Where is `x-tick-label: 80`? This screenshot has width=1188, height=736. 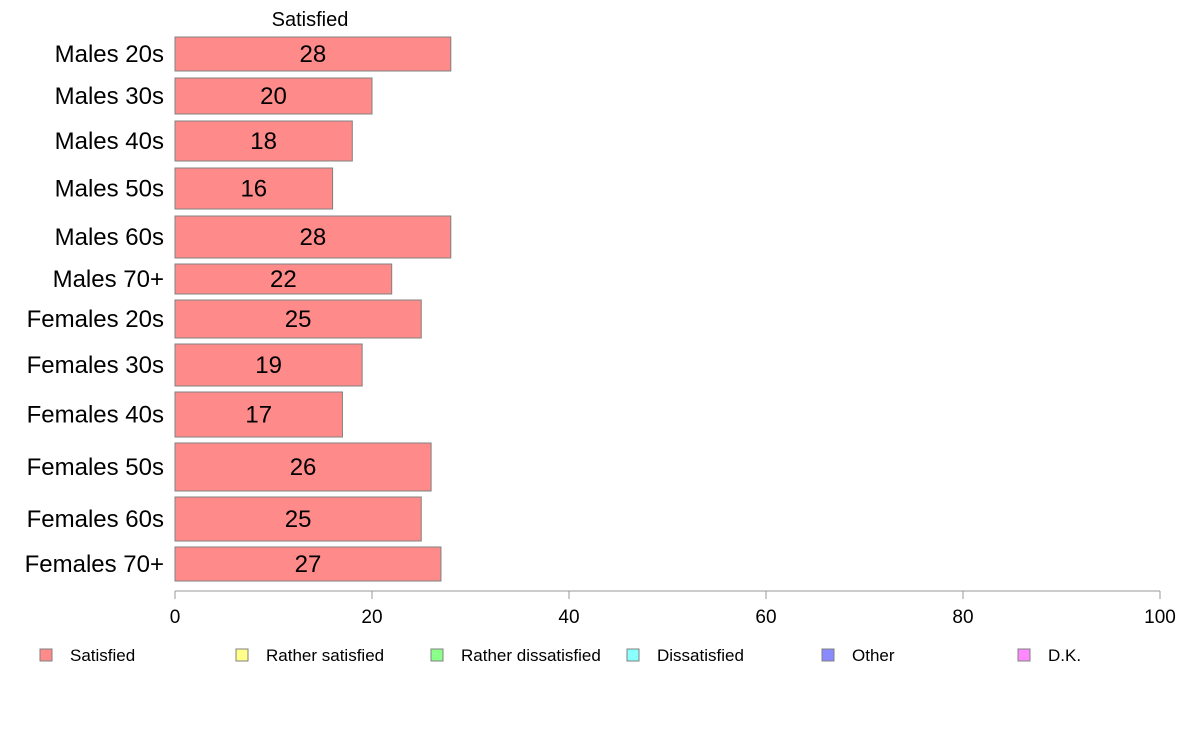
x-tick-label: 80 is located at coordinates (962, 617).